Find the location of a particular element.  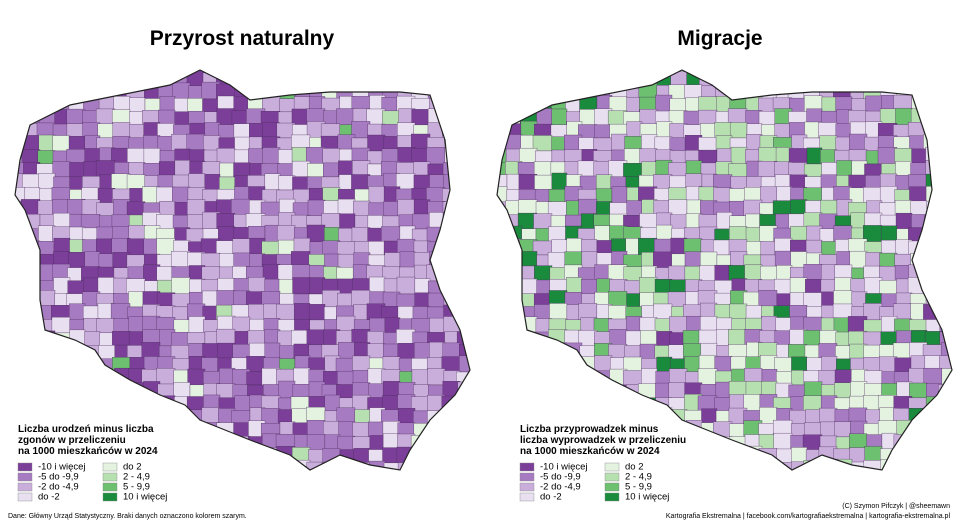

legend-label: -2 do -4,9 is located at coordinates (560, 487).